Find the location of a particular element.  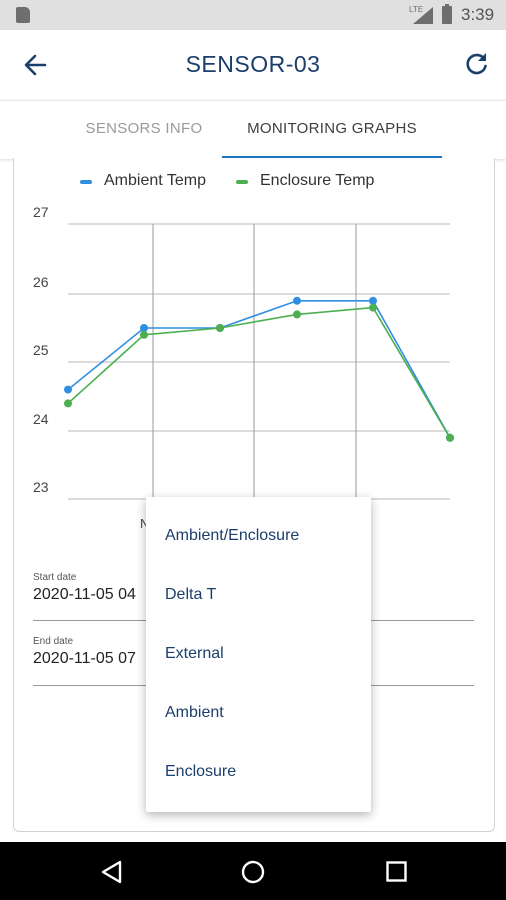

signal-icon is located at coordinates (423, 15).